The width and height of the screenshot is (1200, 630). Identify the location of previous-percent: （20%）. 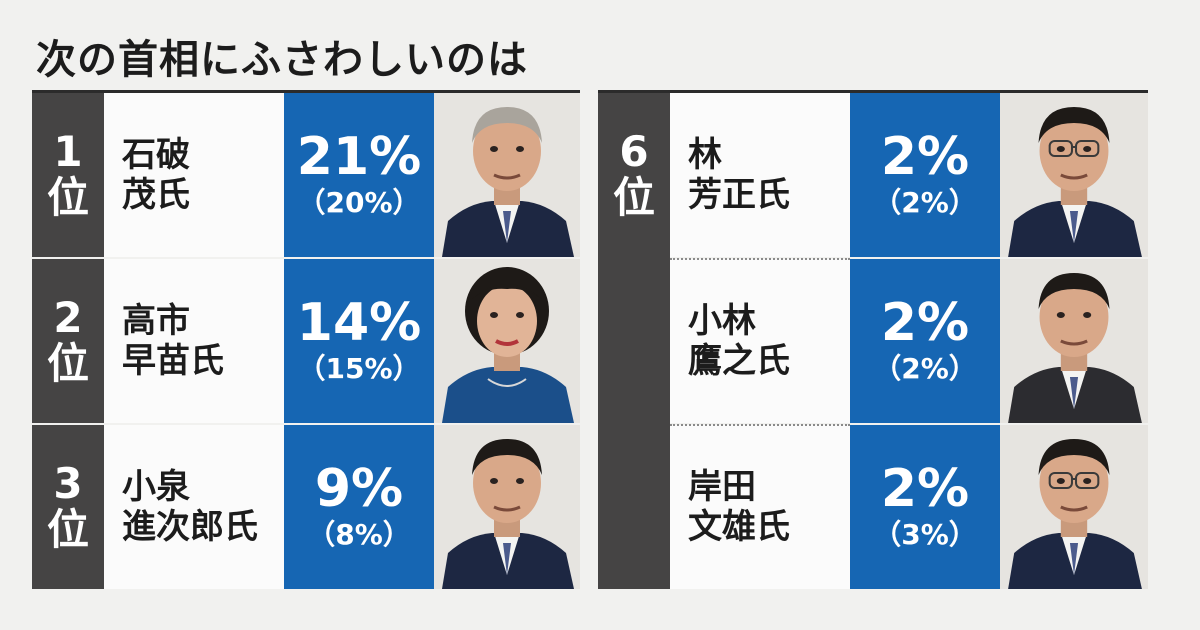
(359, 202).